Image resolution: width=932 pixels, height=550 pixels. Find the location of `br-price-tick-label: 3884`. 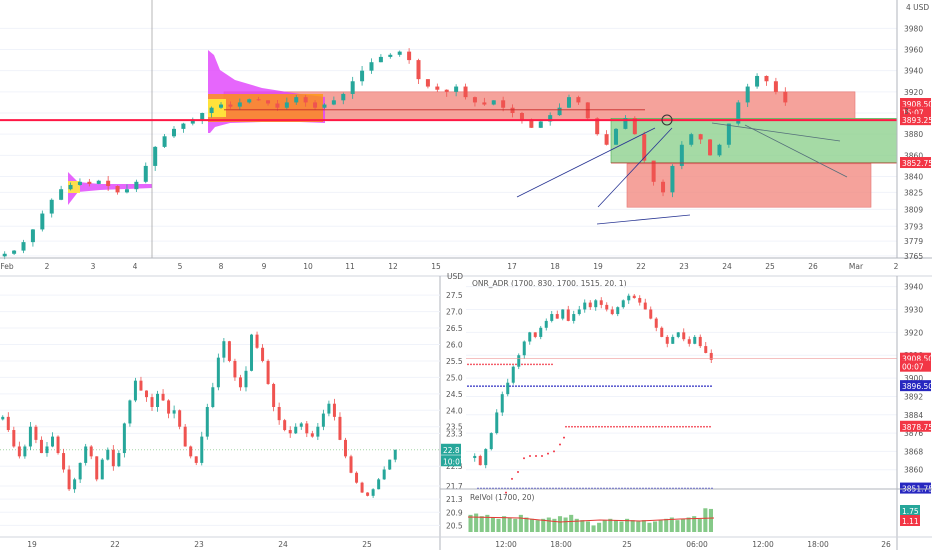

br-price-tick-label: 3884 is located at coordinates (913, 415).